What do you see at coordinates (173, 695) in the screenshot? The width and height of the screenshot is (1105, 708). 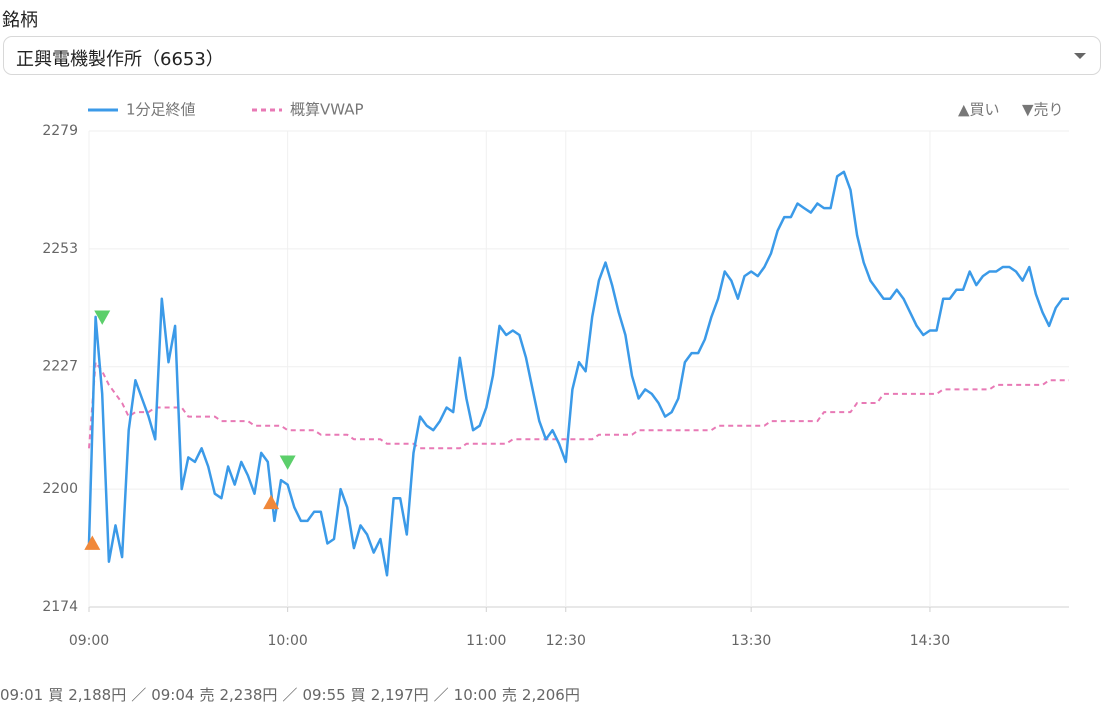 I see `trade-time: 09:04` at bounding box center [173, 695].